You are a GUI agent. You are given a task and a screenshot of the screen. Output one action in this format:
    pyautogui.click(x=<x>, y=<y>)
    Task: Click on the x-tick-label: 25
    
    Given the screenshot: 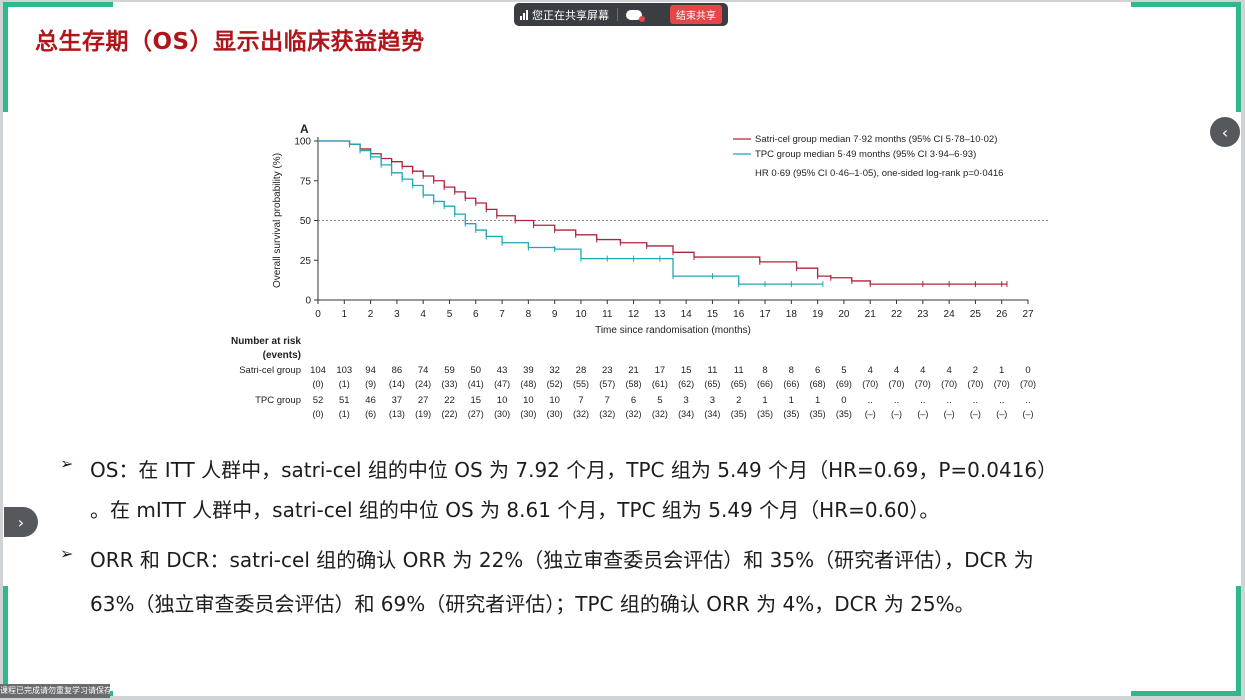 What is the action you would take?
    pyautogui.click(x=976, y=314)
    